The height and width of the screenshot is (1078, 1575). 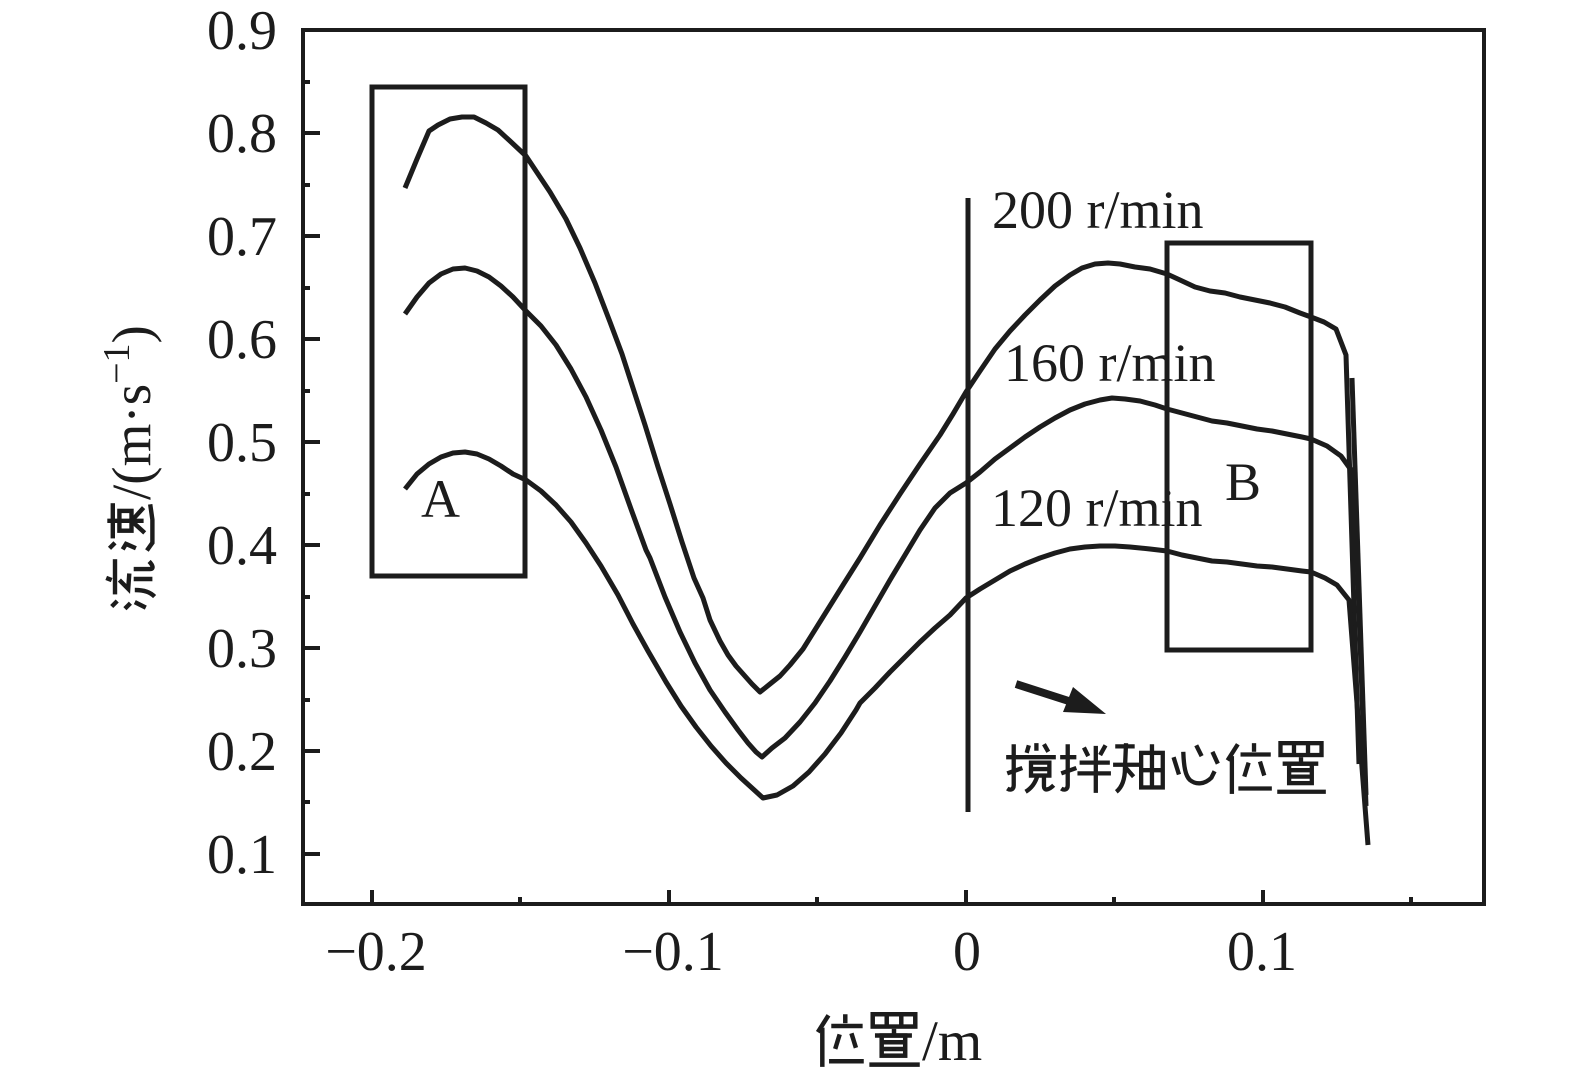 I want to click on svg-text: −0.1, so click(x=673, y=952).